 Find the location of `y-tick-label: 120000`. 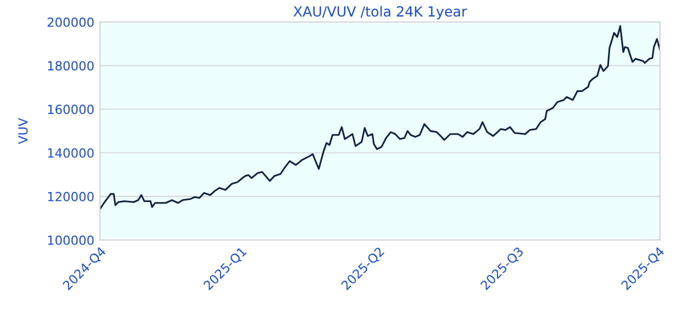

y-tick-label: 120000 is located at coordinates (71, 197).